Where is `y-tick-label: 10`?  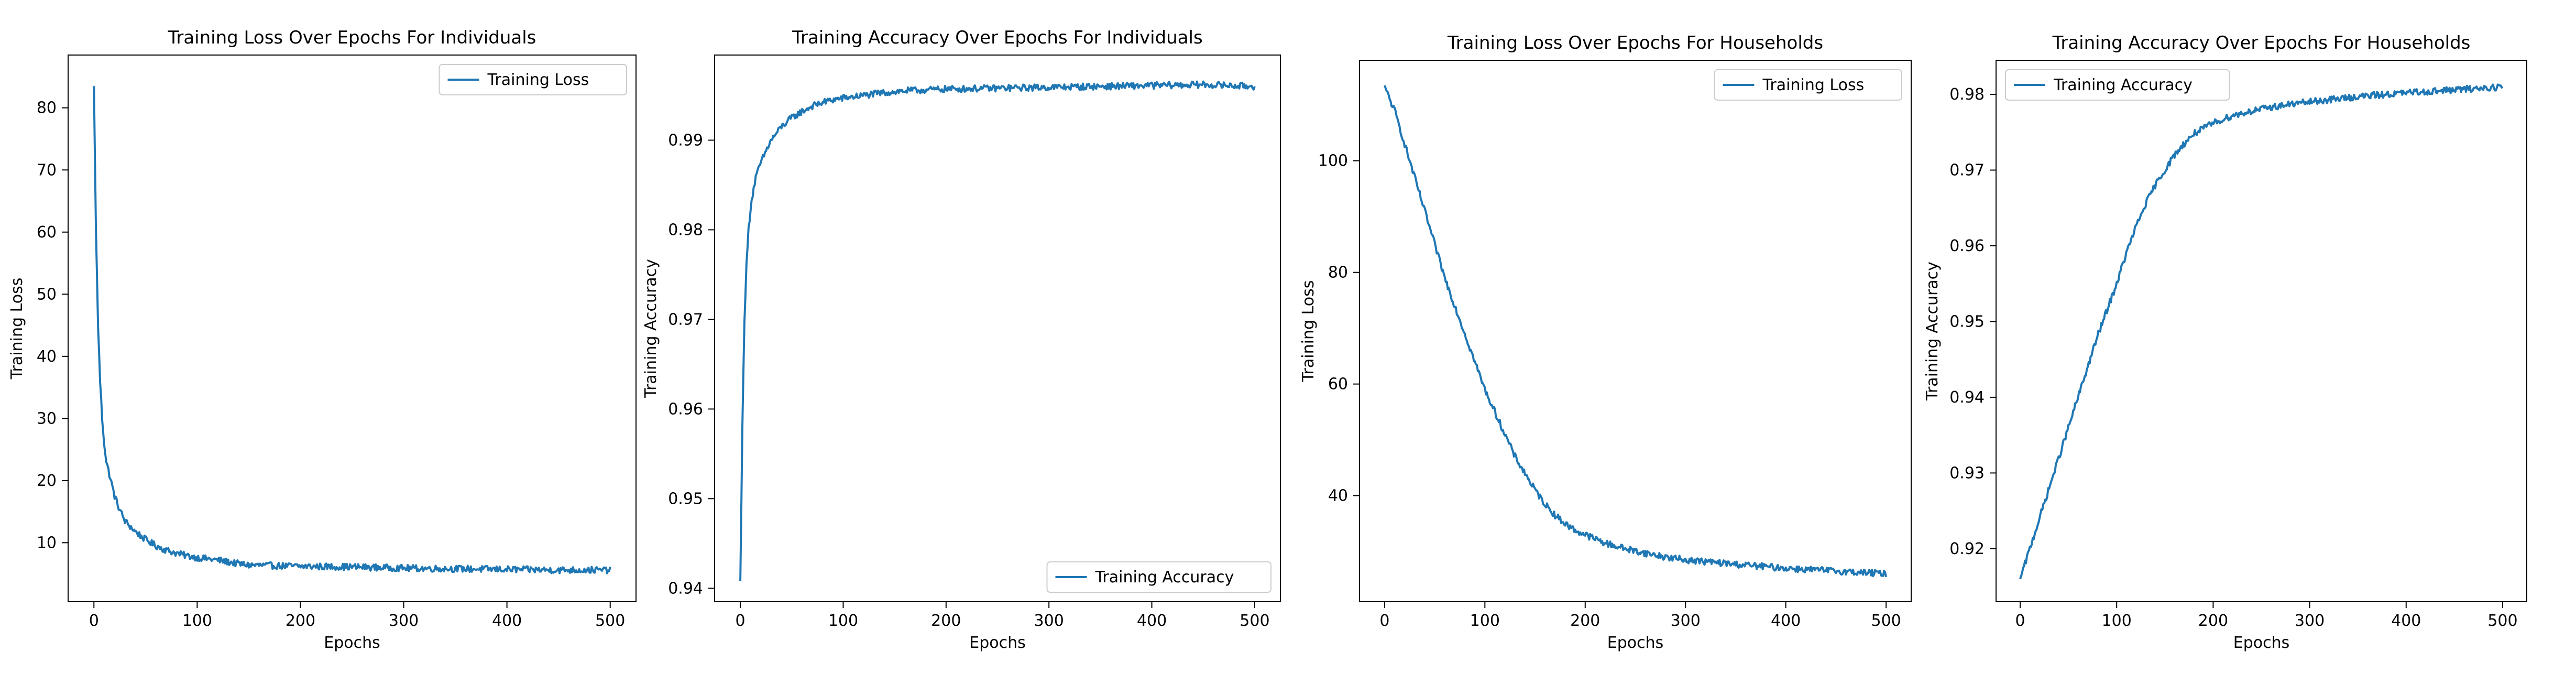 y-tick-label: 10 is located at coordinates (47, 543).